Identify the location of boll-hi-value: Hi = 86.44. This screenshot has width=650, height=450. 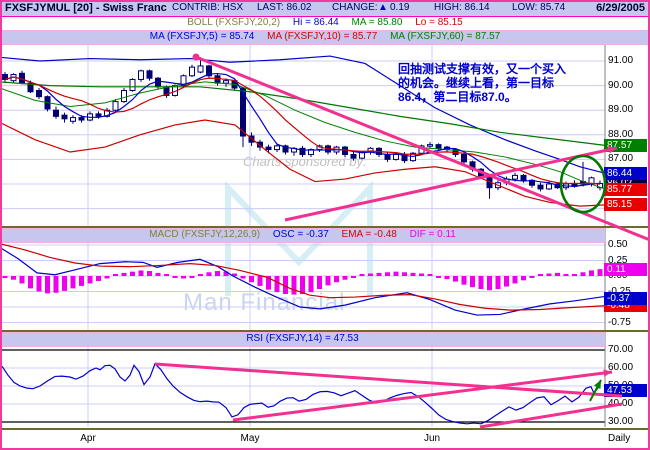
(315, 22).